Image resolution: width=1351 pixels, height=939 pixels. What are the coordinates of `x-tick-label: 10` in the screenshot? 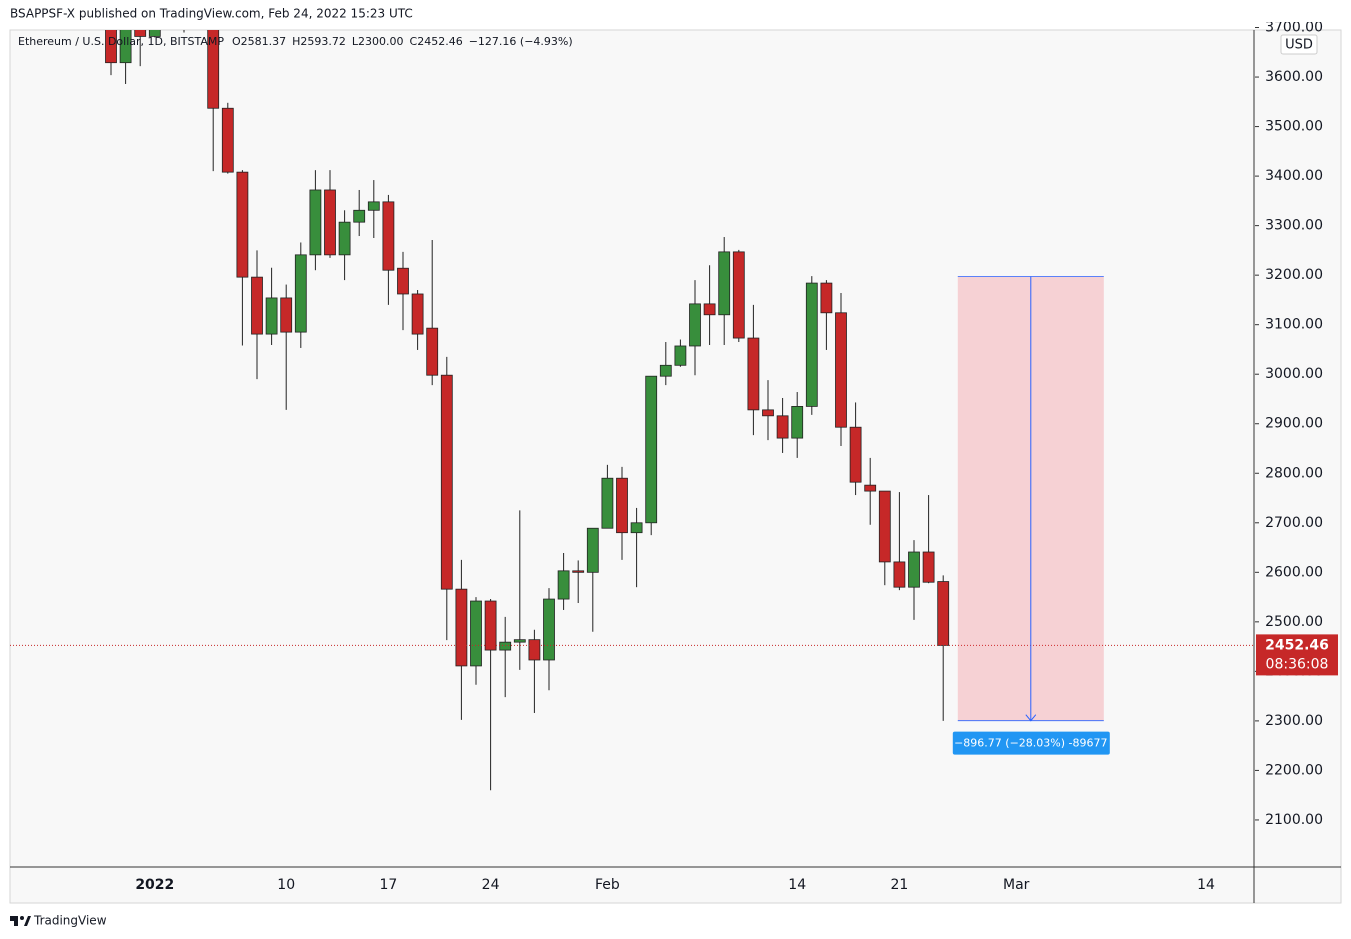 It's located at (286, 885).